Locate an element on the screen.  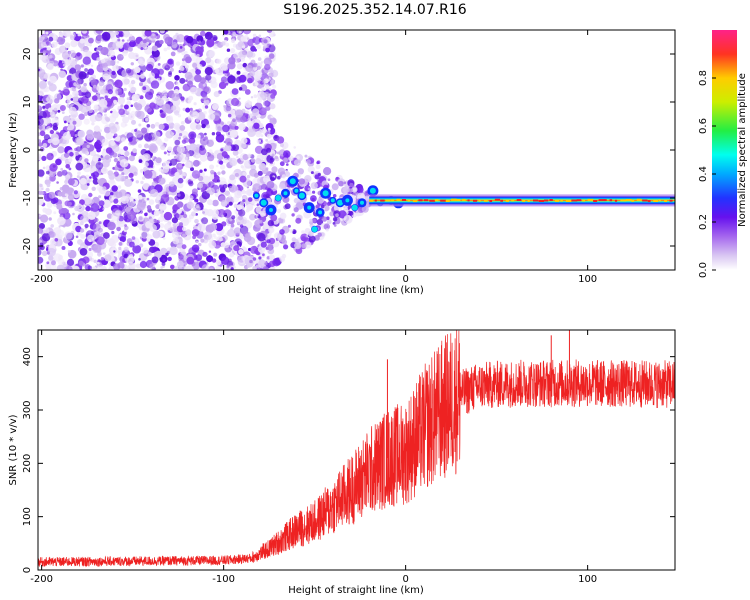
x-tick-label: -100 is located at coordinates (223, 579).